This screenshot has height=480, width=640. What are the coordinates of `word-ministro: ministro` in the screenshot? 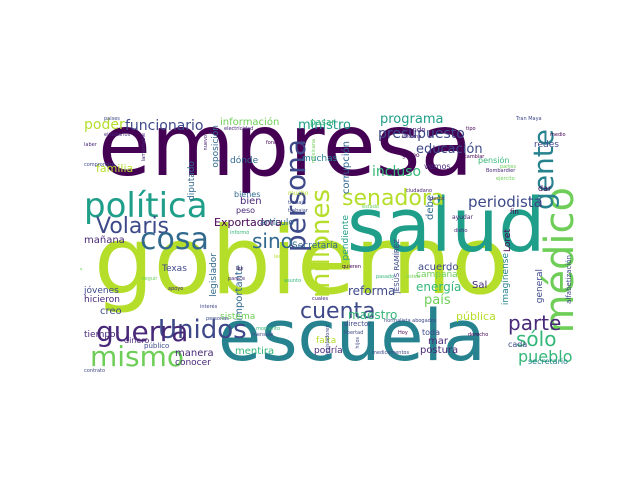 It's located at (325, 125).